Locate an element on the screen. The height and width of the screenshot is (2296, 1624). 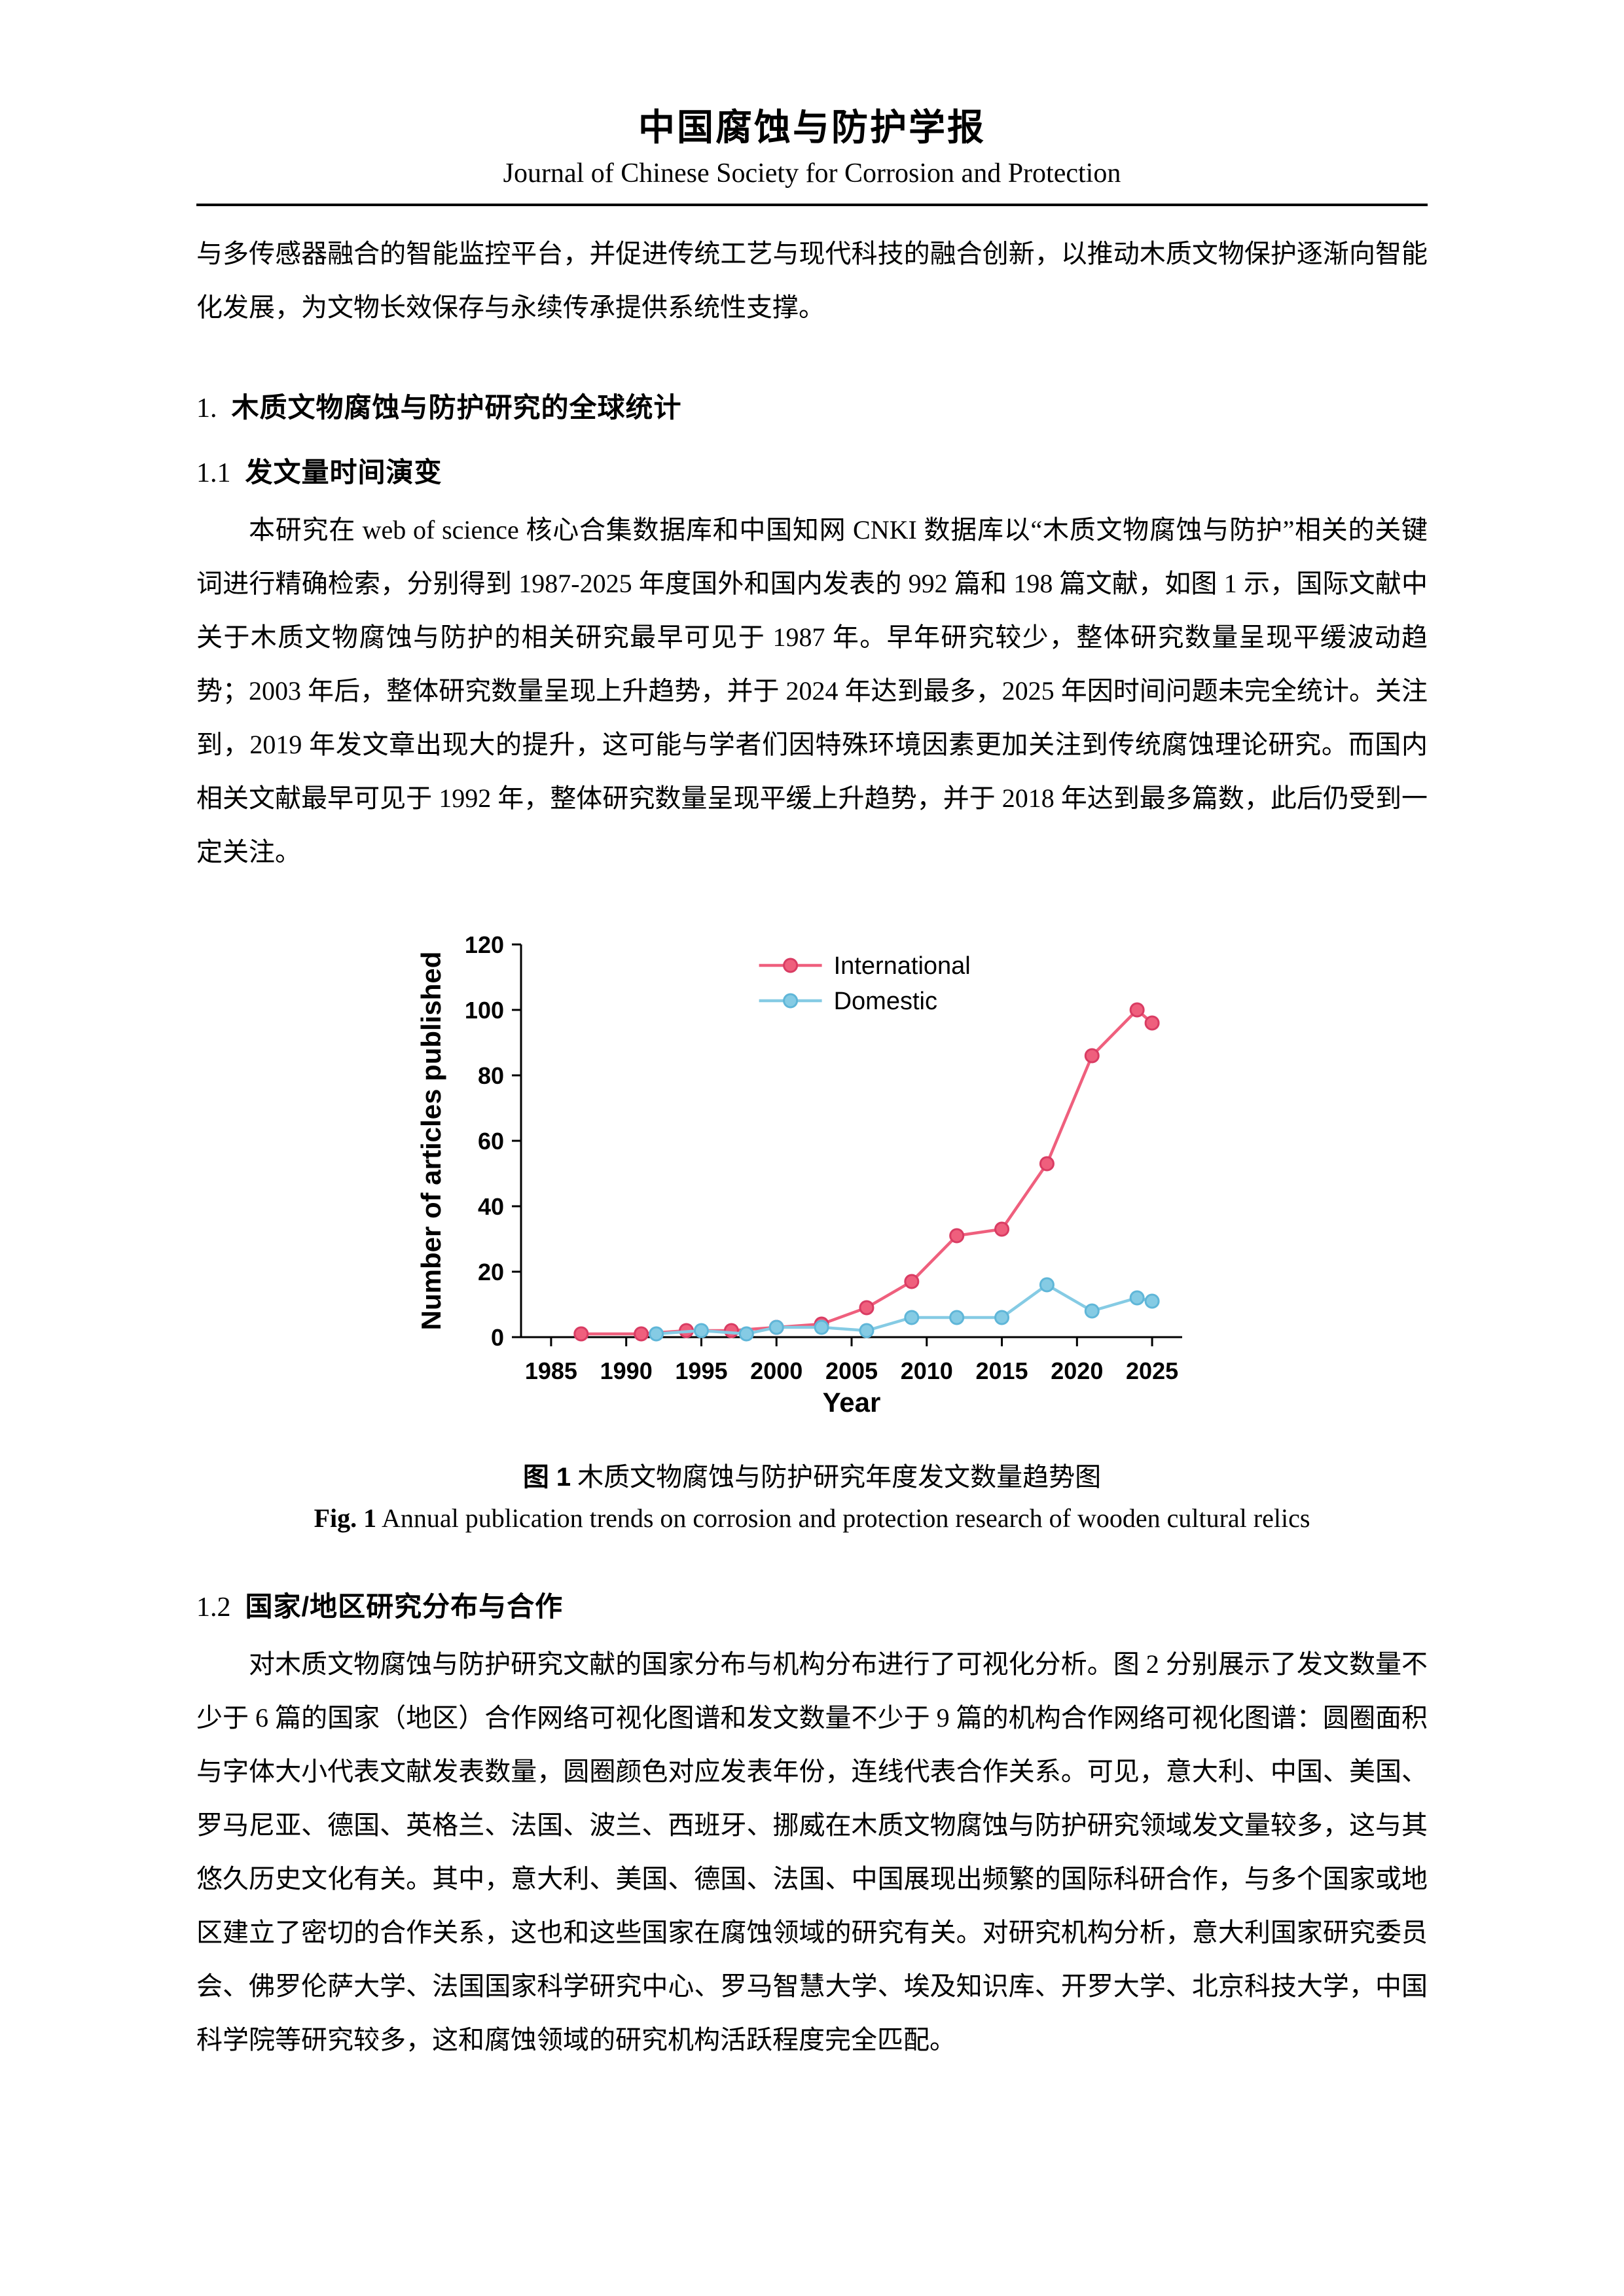
figure1-caption-cn-text: 木质文物腐蚀与防护研究年度发文数量趋势图 is located at coordinates (839, 1477).